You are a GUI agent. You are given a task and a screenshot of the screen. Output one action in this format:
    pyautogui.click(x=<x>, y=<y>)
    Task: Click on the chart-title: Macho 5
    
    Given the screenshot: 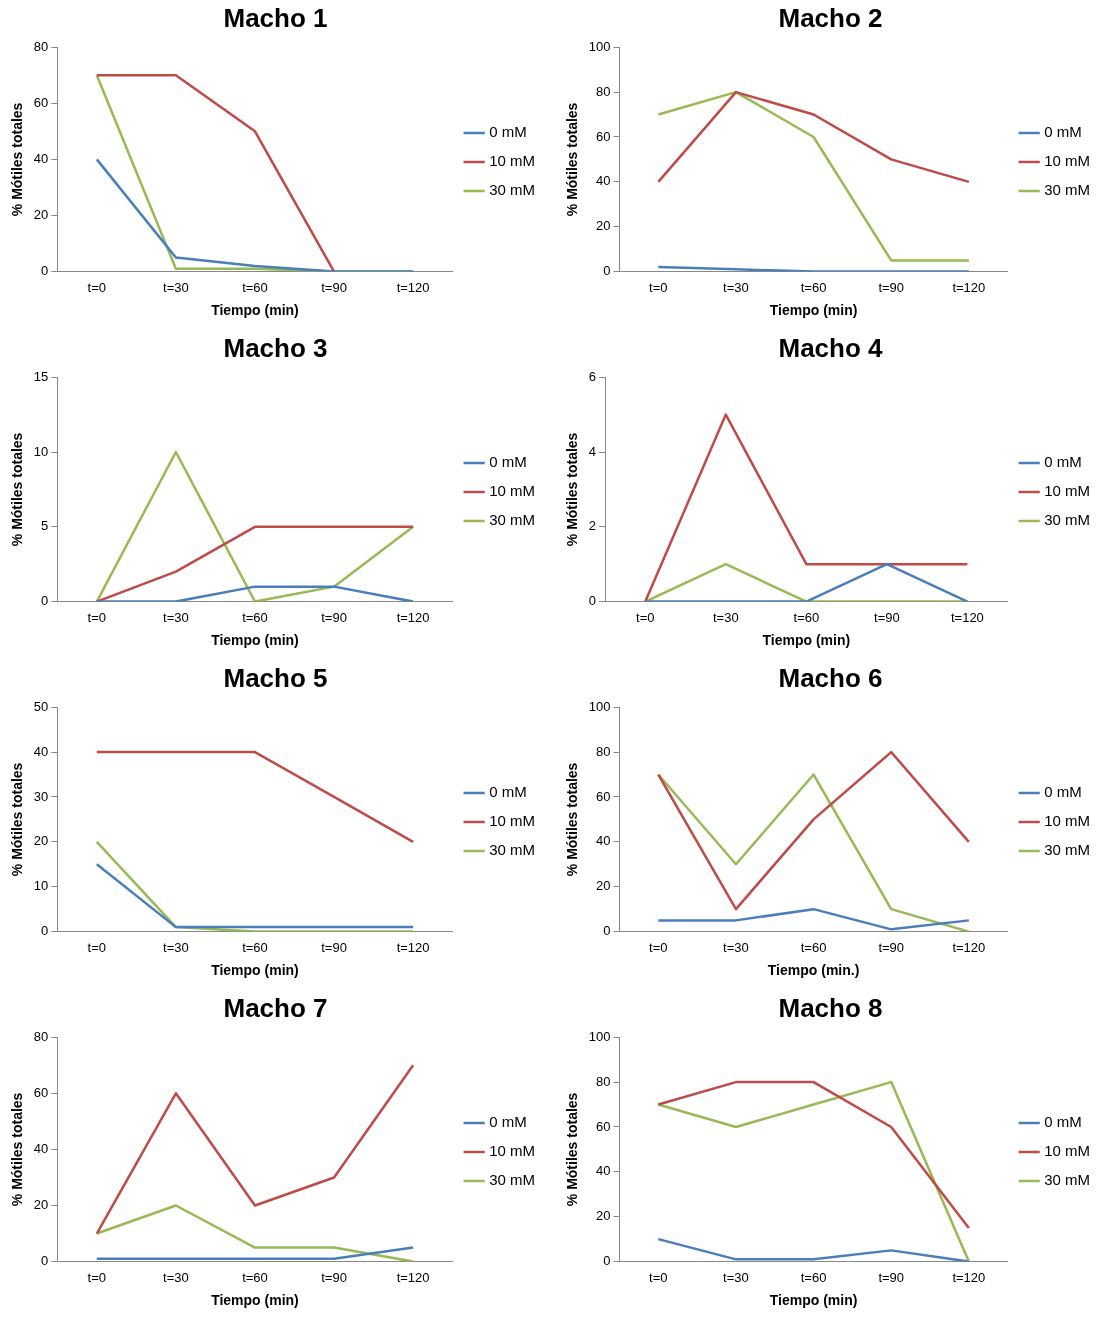 What is the action you would take?
    pyautogui.click(x=275, y=677)
    